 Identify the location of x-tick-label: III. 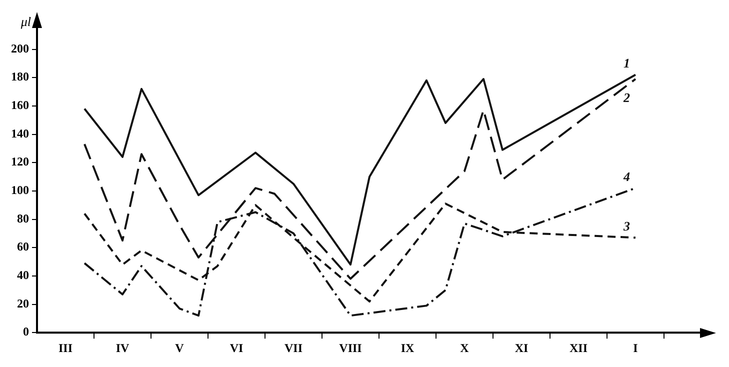
(65, 347).